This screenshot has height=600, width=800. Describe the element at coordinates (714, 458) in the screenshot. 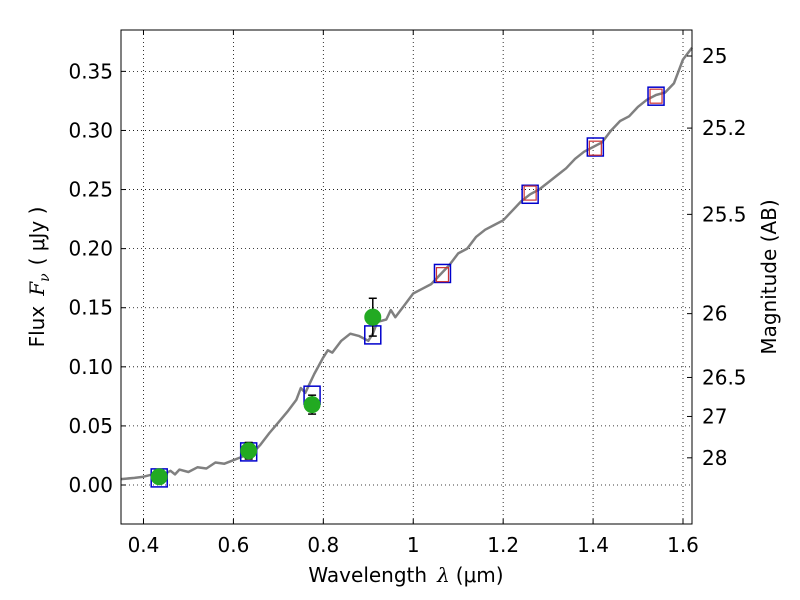

I see `mag-tick-label: 28` at that location.